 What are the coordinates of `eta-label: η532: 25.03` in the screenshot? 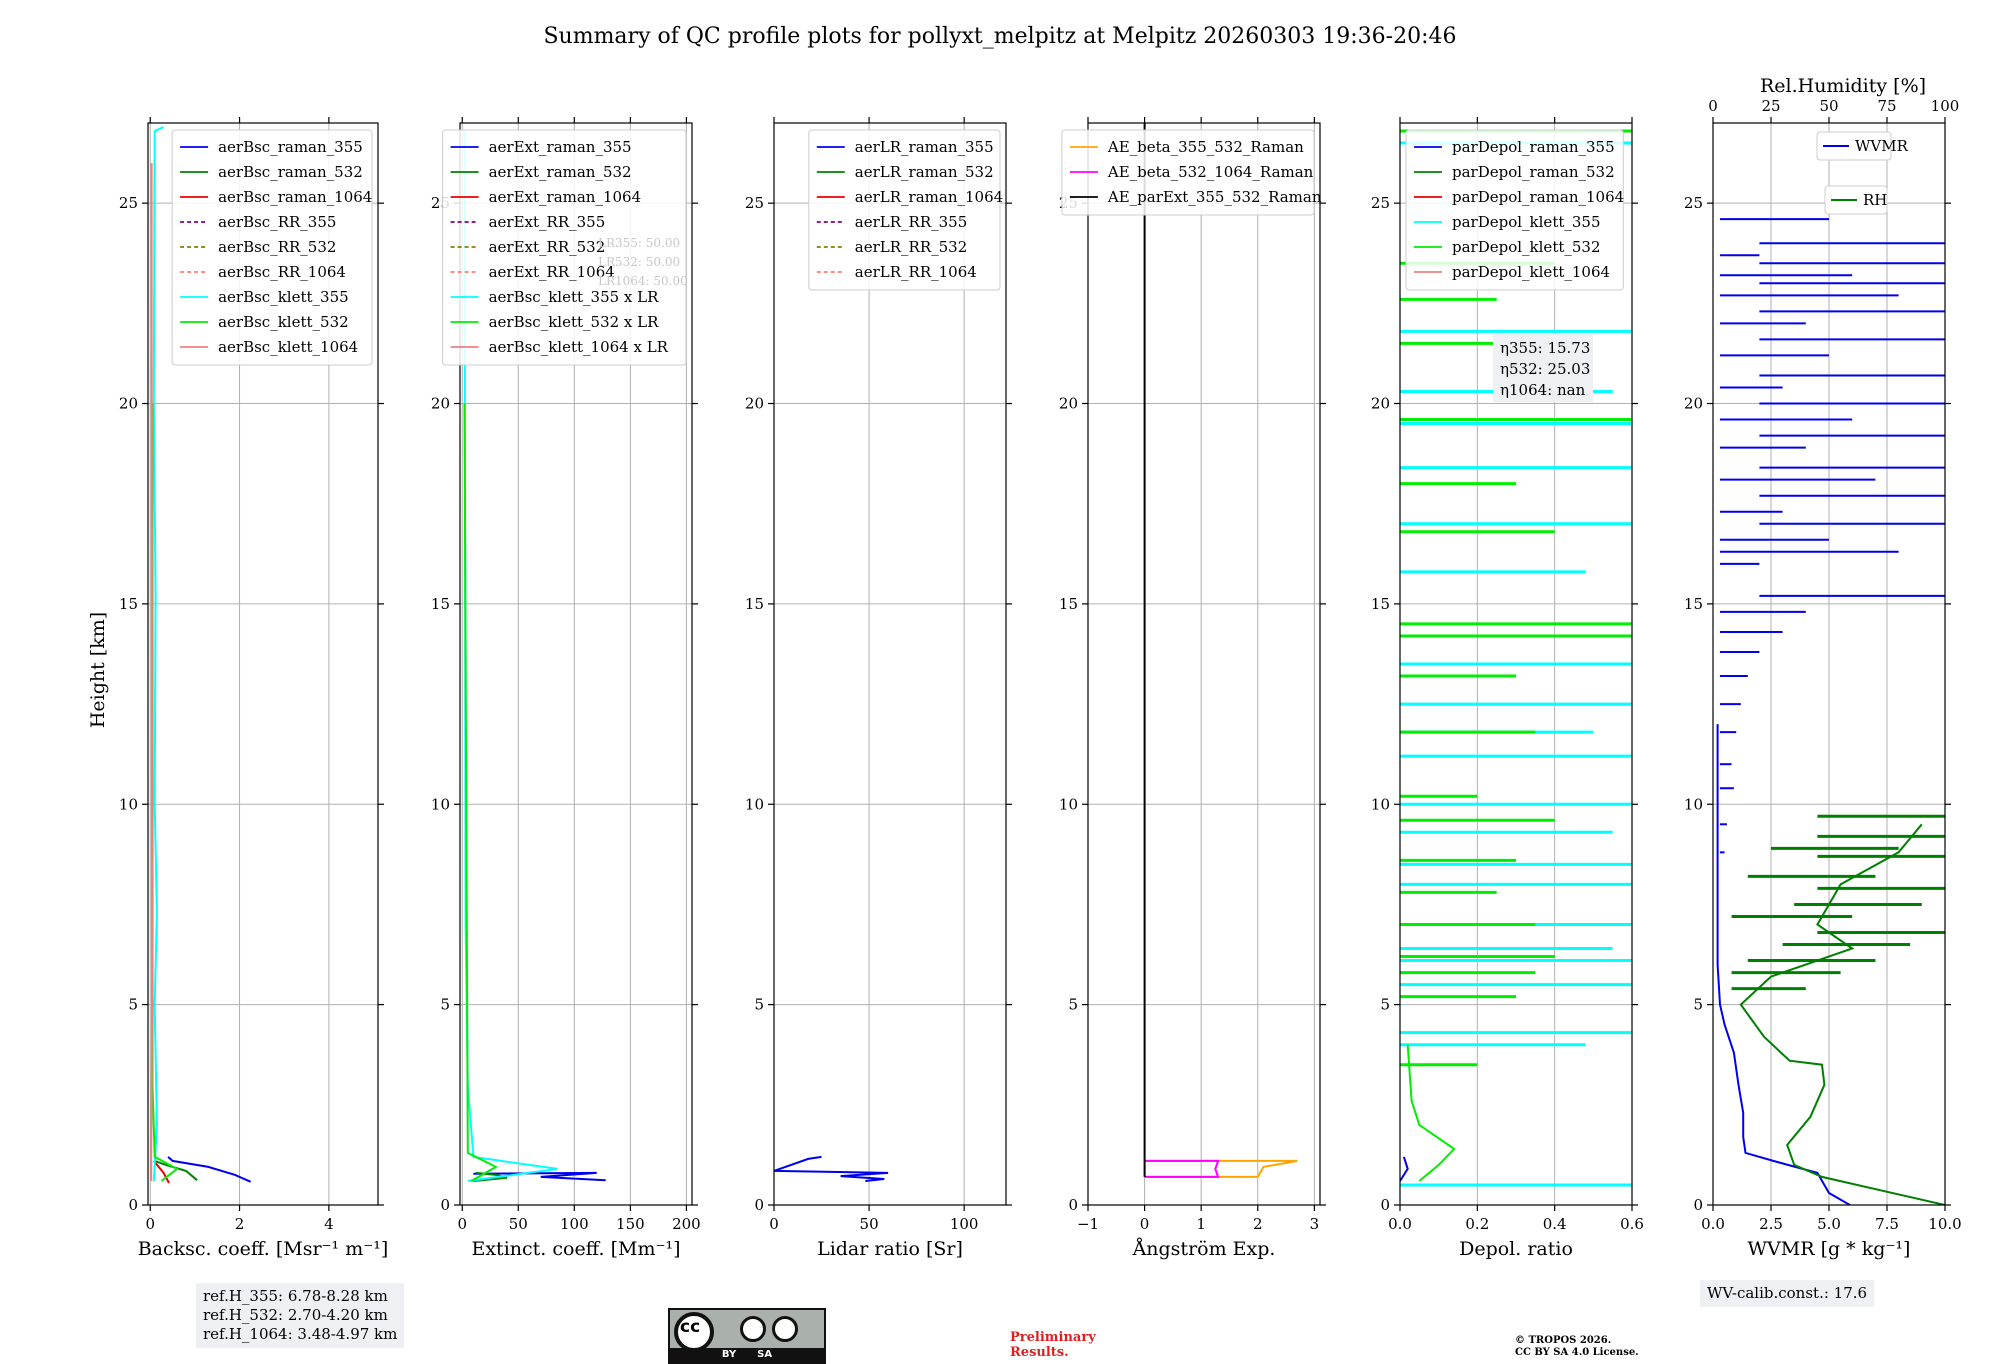 It's located at (1545, 369).